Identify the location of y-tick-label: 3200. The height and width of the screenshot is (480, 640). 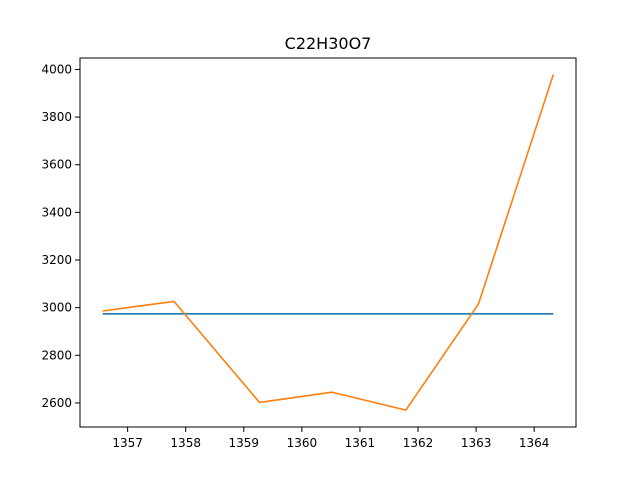
(56, 260).